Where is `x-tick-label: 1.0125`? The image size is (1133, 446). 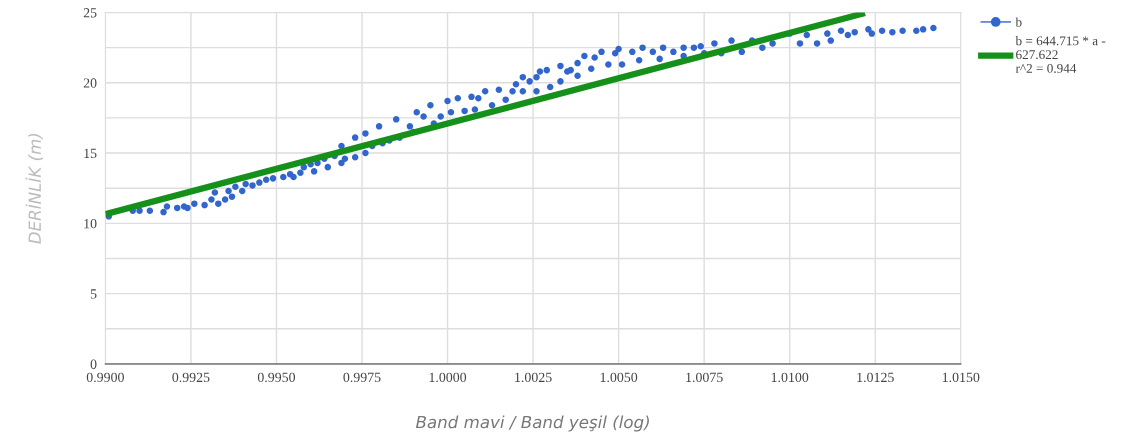
x-tick-label: 1.0125 is located at coordinates (875, 377).